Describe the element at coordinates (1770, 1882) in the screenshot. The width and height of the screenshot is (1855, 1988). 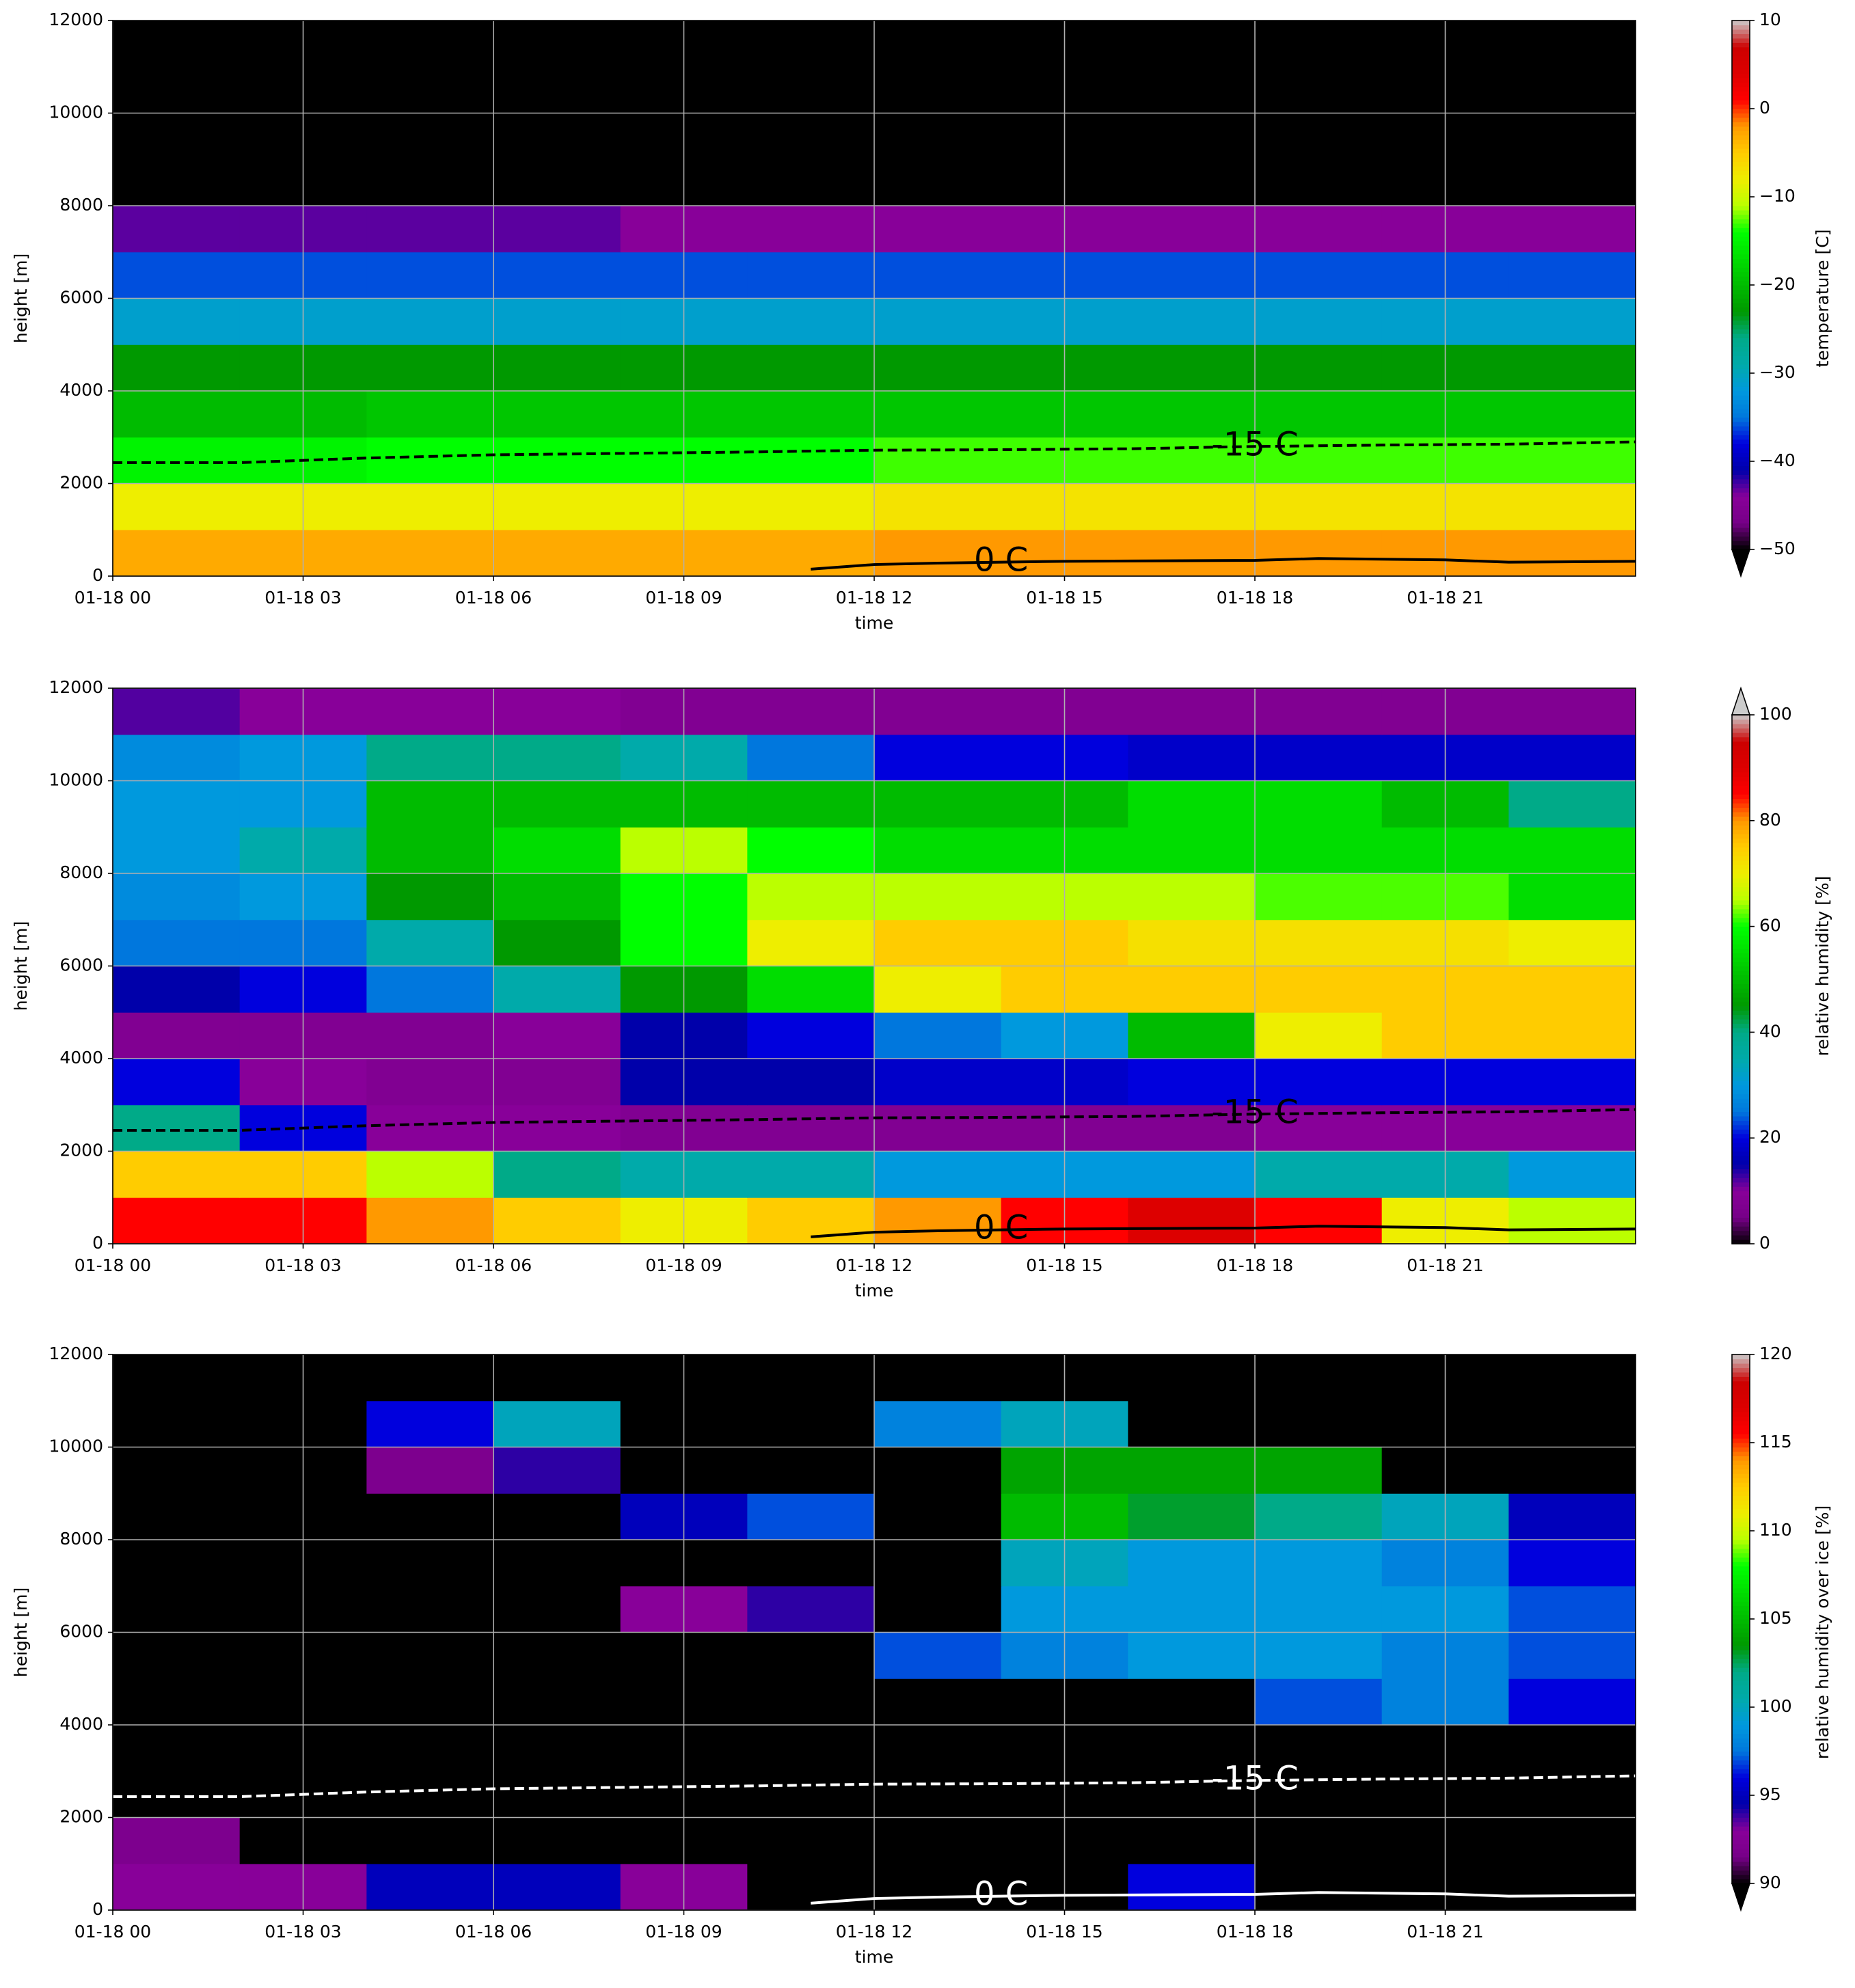
I see `colorbar-tick-label: 90` at that location.